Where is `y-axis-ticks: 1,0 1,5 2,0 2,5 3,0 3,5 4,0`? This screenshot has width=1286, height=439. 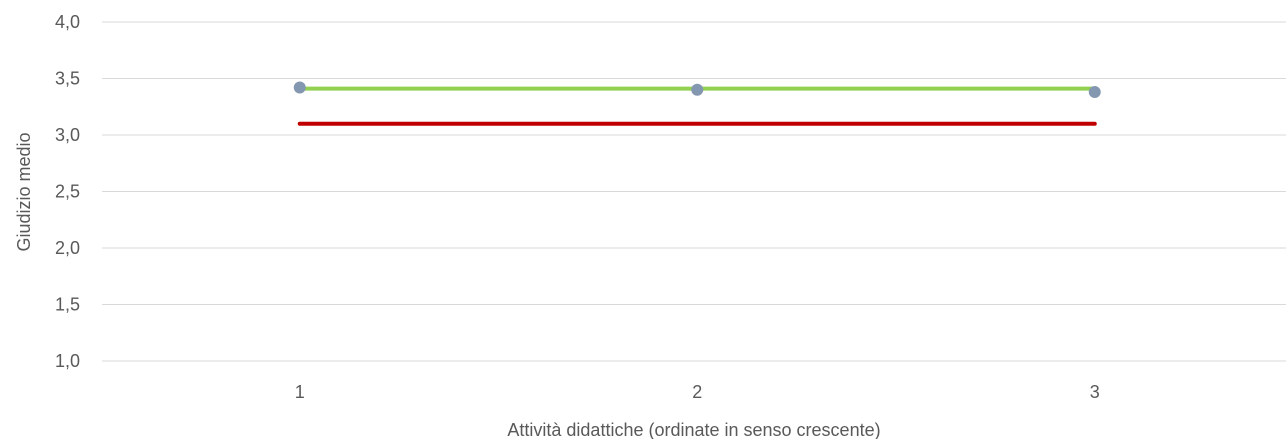 y-axis-ticks: 1,0 1,5 2,0 2,5 3,0 3,5 4,0 is located at coordinates (67, 191).